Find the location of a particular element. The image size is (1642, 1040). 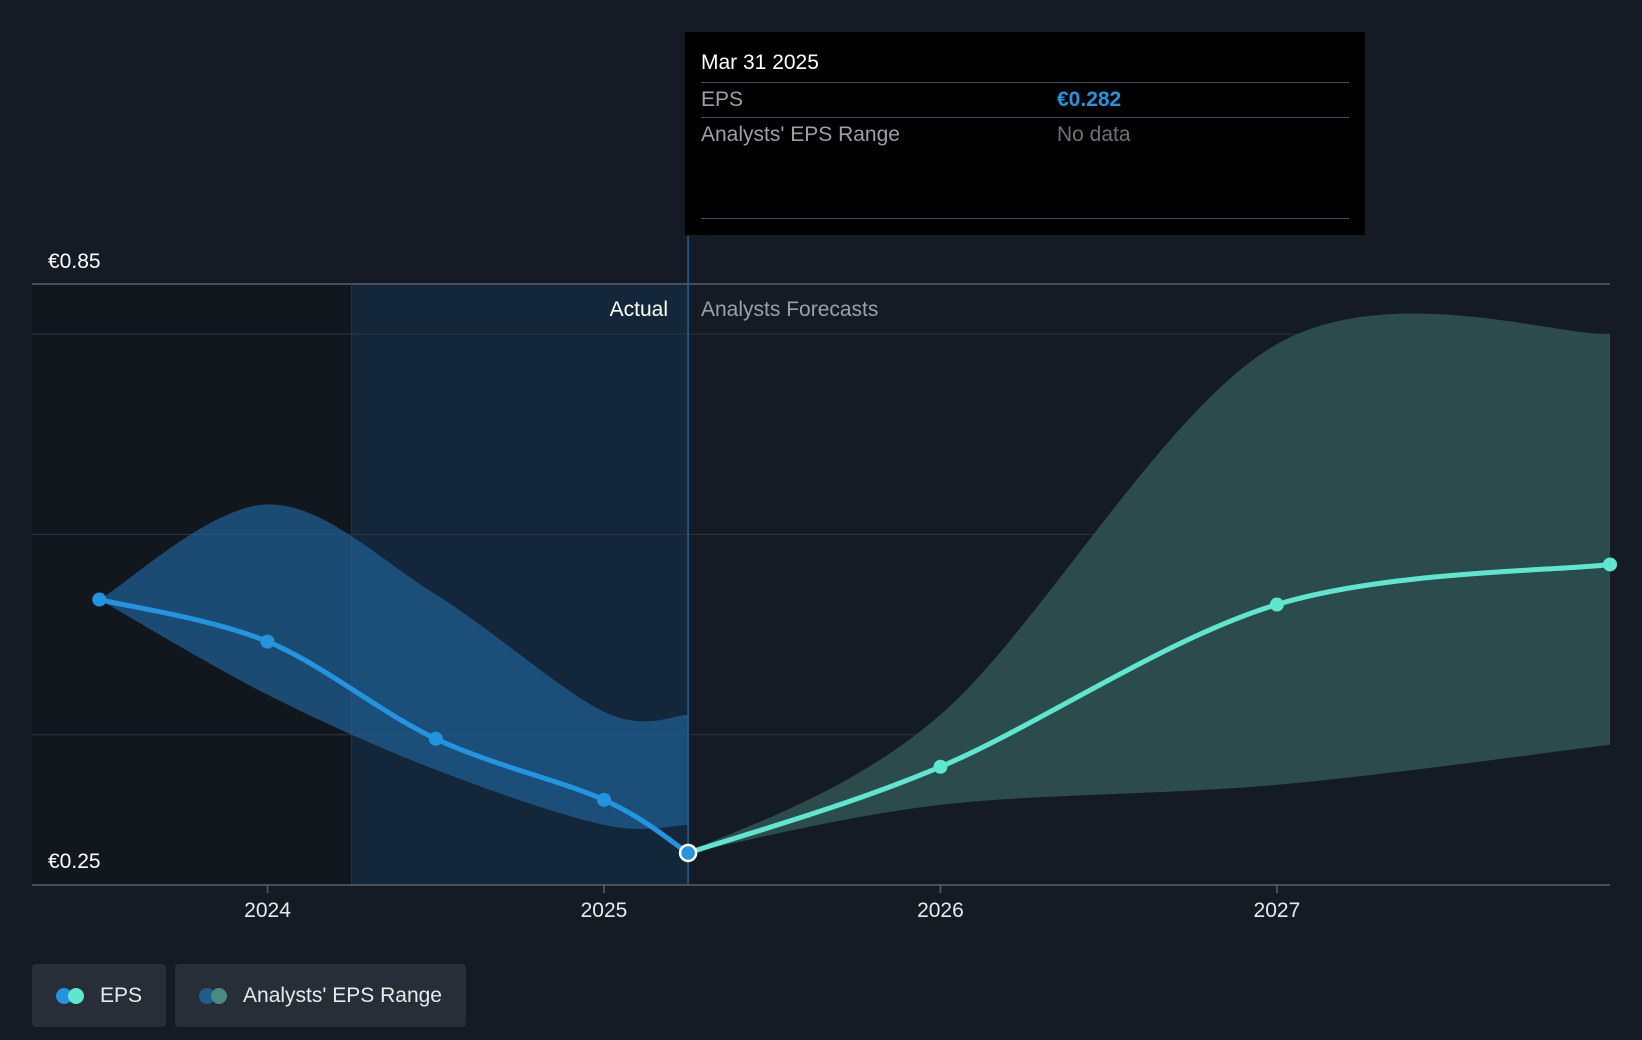

tooltip-divider is located at coordinates (1025, 218).